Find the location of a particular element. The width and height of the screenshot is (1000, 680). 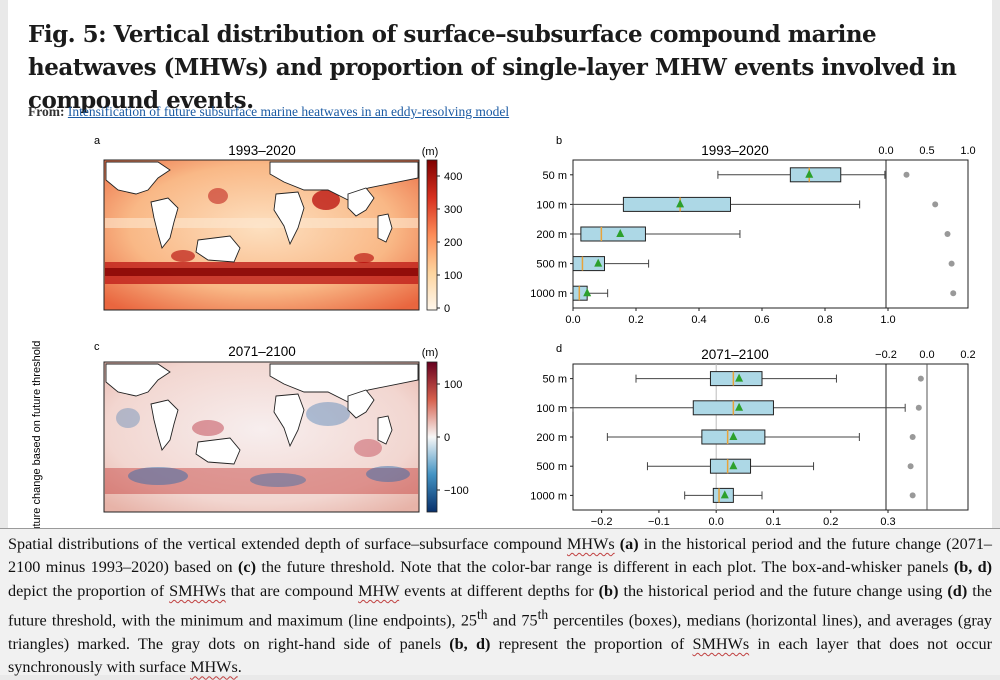

colorbar-c-tick: −100 is located at coordinates (456, 491).